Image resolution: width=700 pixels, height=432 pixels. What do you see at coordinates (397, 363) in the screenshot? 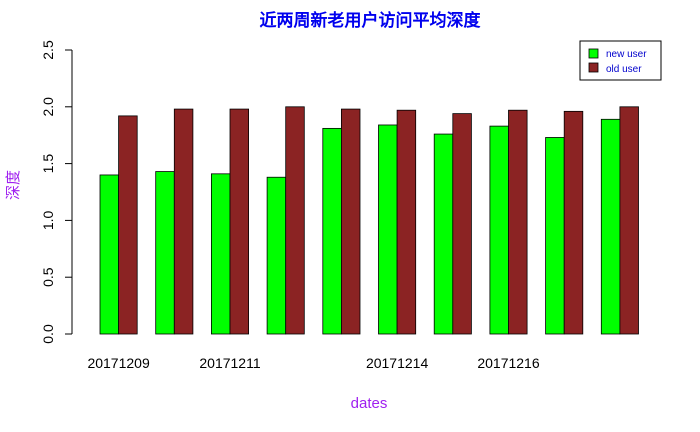
I see `x-tick-label: 20171214` at bounding box center [397, 363].